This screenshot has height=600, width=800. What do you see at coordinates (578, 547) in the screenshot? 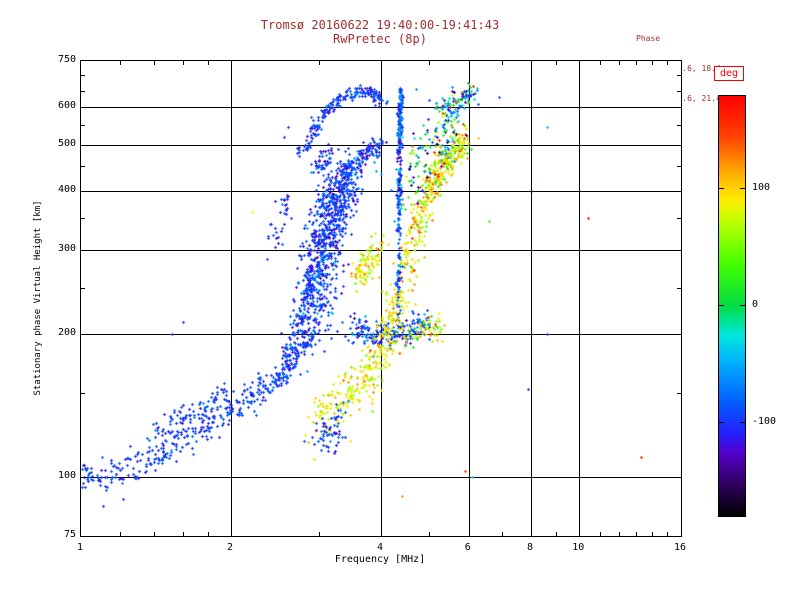
I see `x-tick-label: 10` at bounding box center [578, 547].